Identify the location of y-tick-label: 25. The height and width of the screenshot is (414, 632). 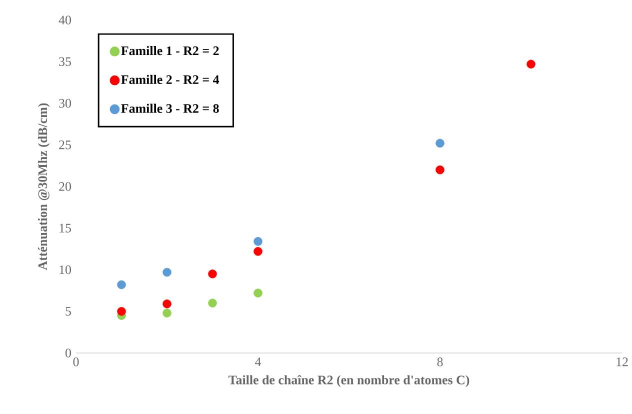
(65, 145).